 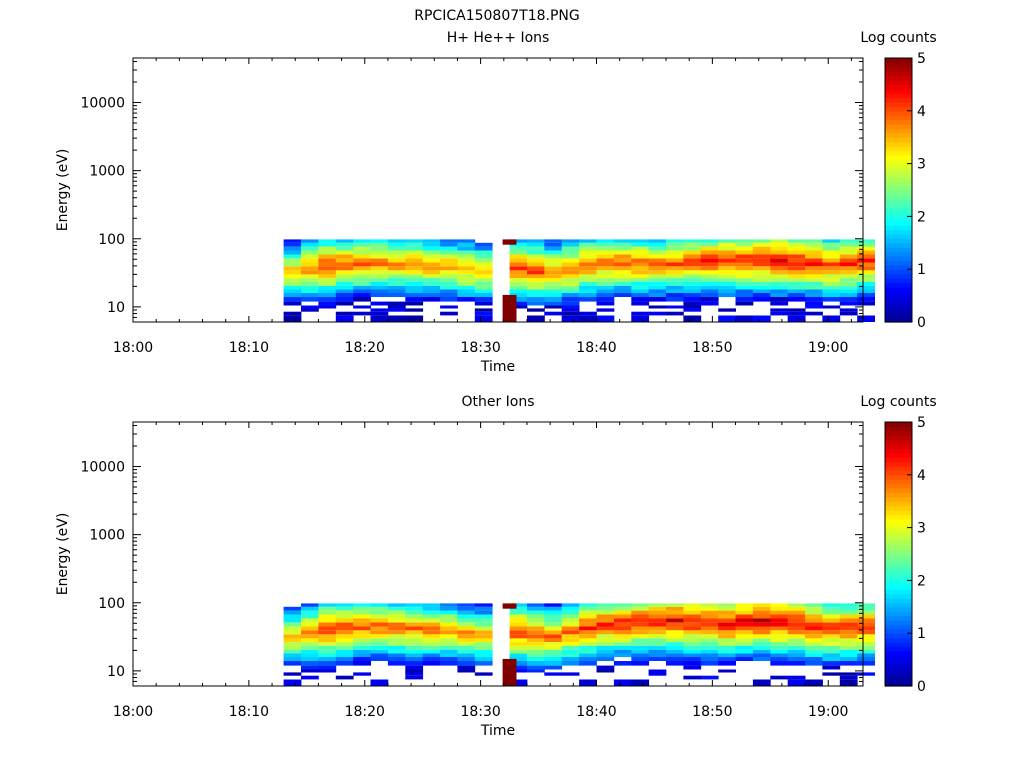 What do you see at coordinates (116, 672) in the screenshot?
I see `y-tick-label: 10` at bounding box center [116, 672].